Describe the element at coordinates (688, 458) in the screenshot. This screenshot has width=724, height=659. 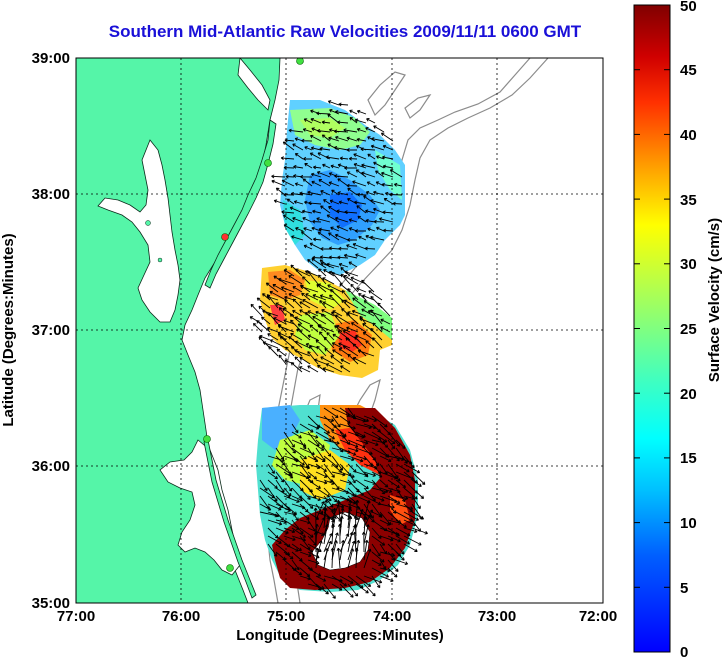
I see `colorbar-tick: 15` at that location.